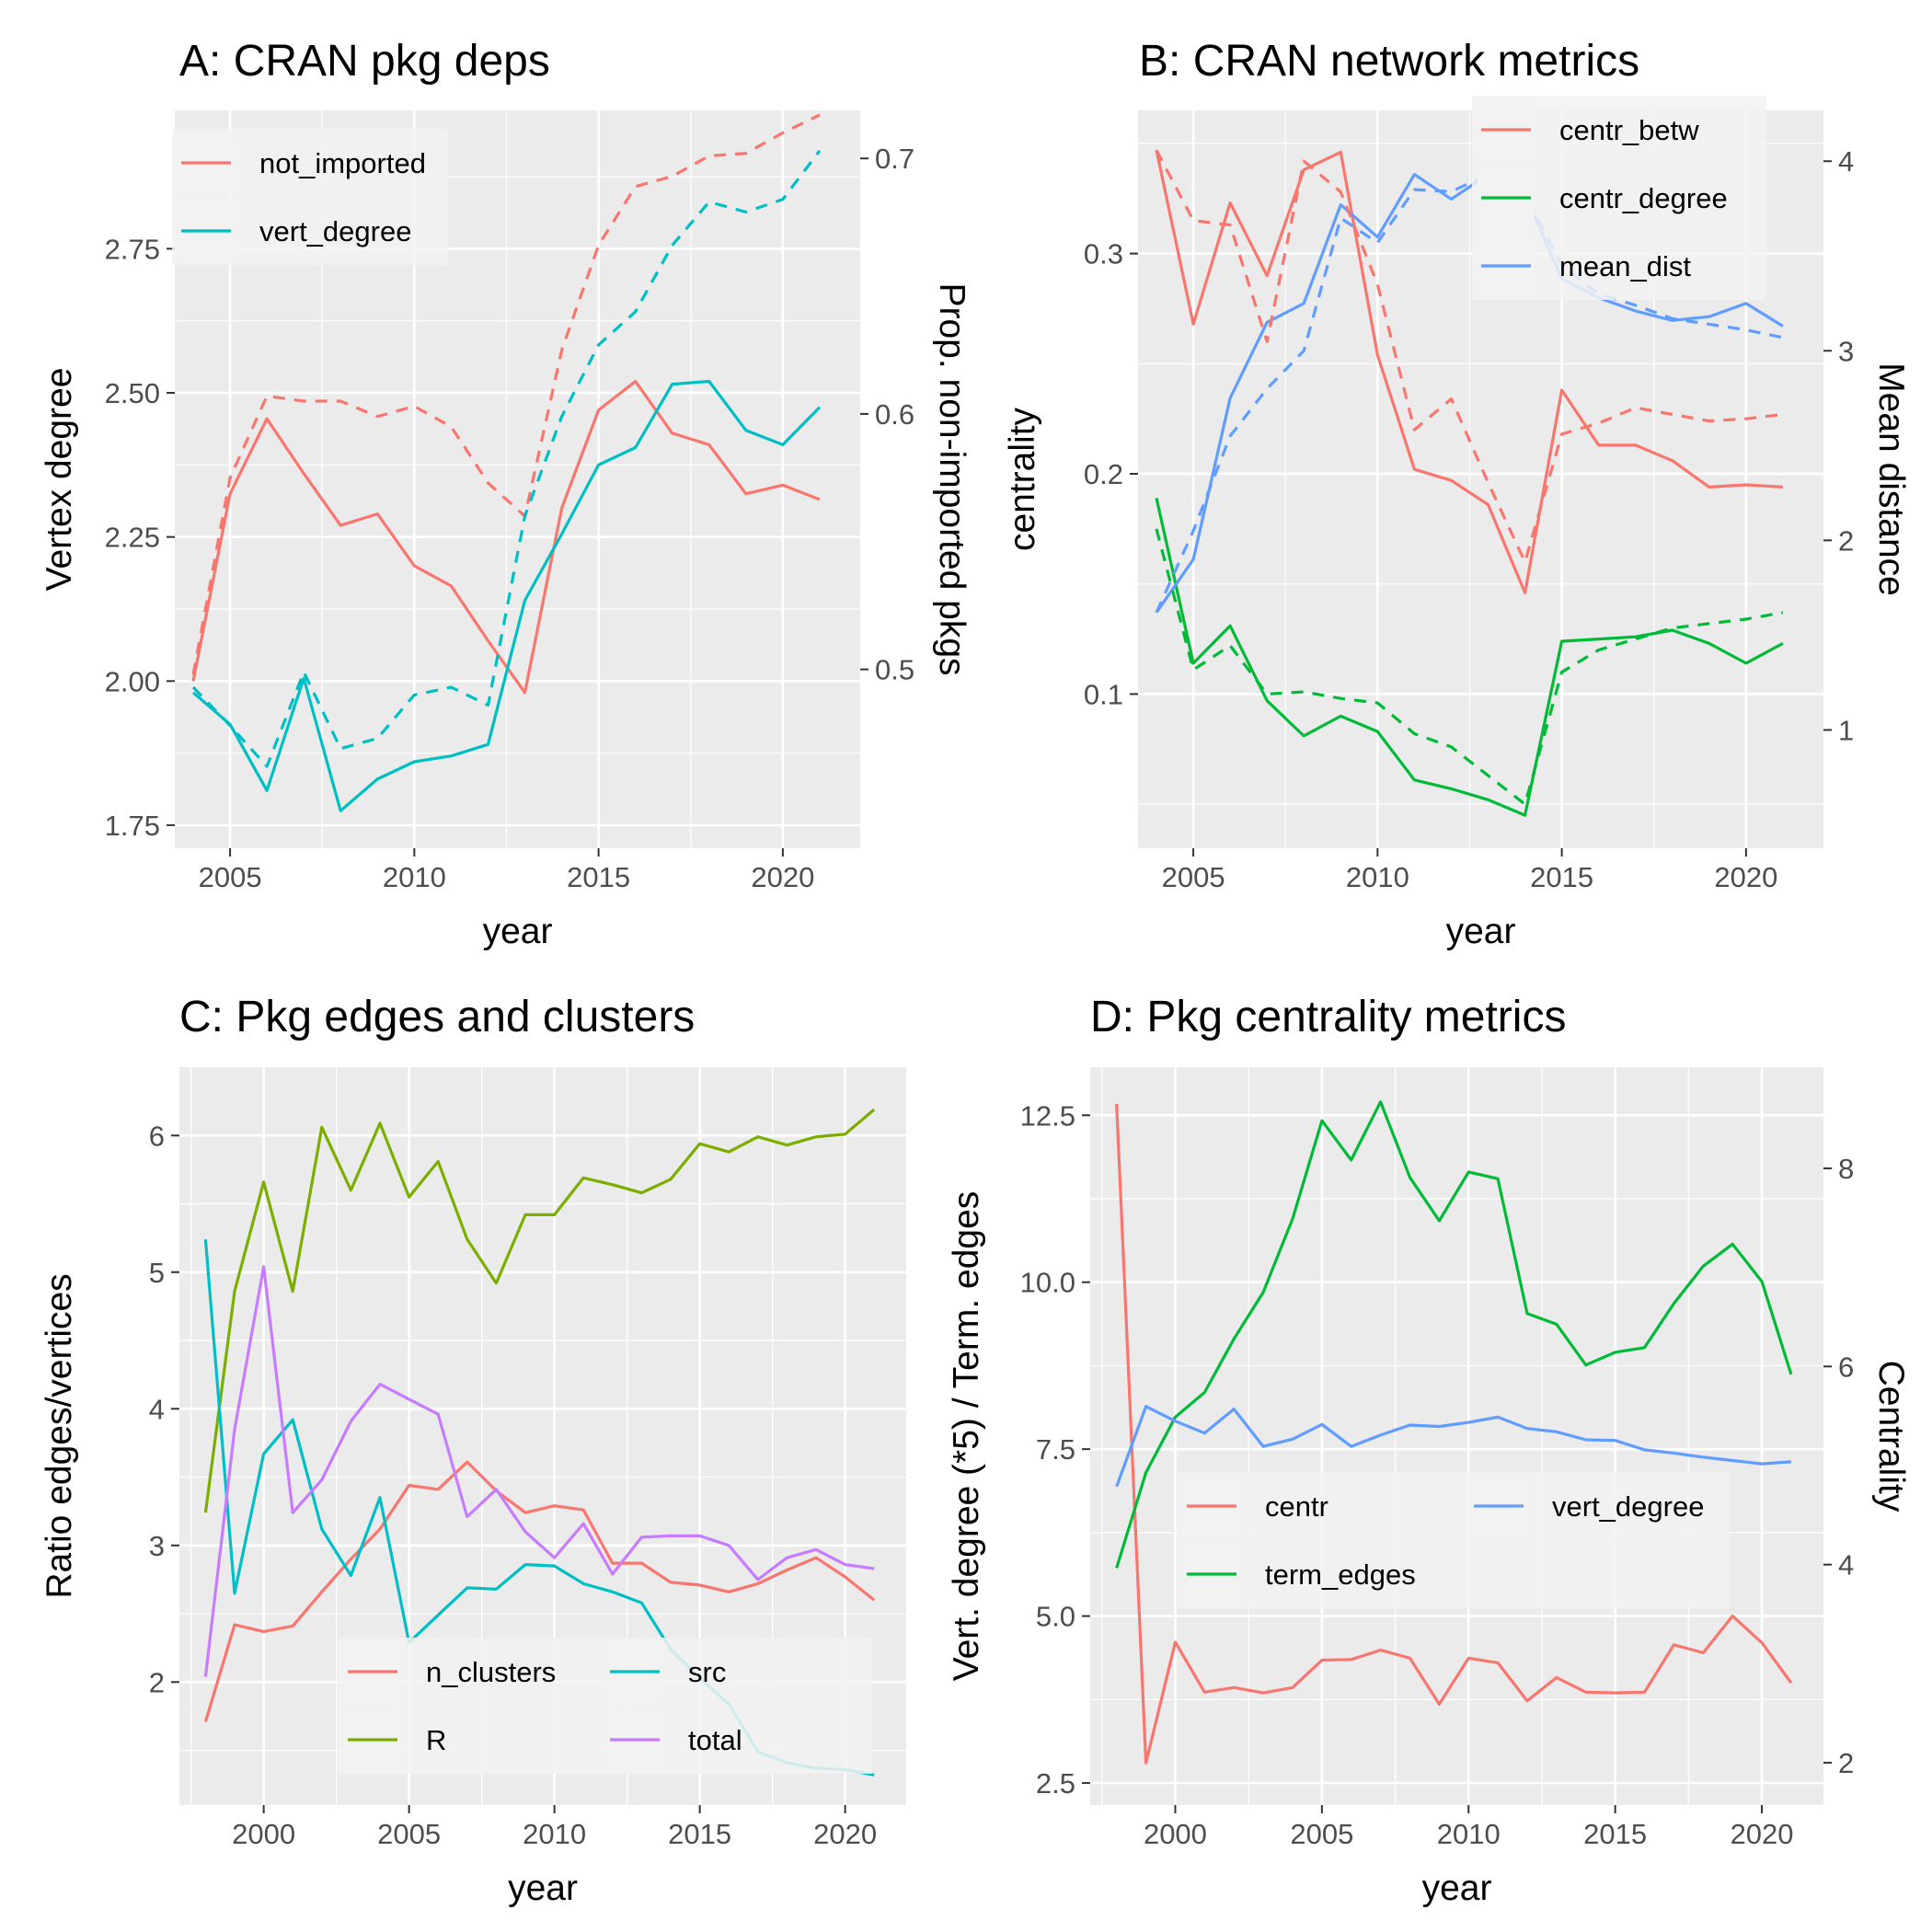  What do you see at coordinates (1055, 1617) in the screenshot?
I see `y-tick-label: 5.0` at bounding box center [1055, 1617].